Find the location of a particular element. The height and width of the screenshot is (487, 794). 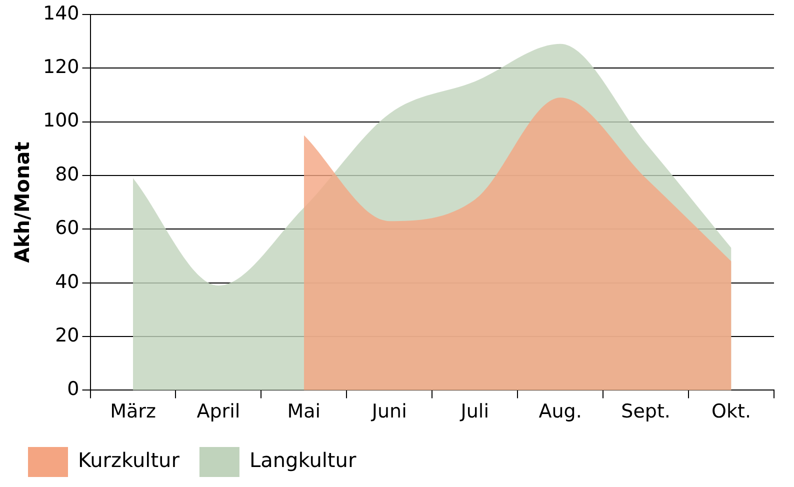

y-tick-label: 40 is located at coordinates (67, 281).